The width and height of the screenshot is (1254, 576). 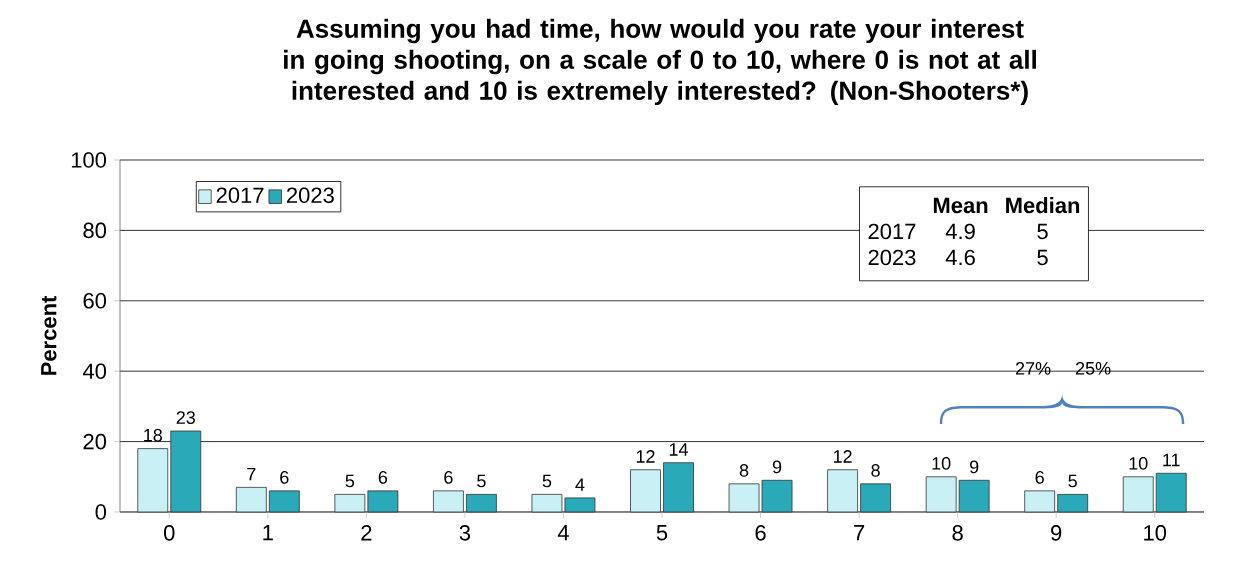 I want to click on annotation: 27%, so click(x=1033, y=368).